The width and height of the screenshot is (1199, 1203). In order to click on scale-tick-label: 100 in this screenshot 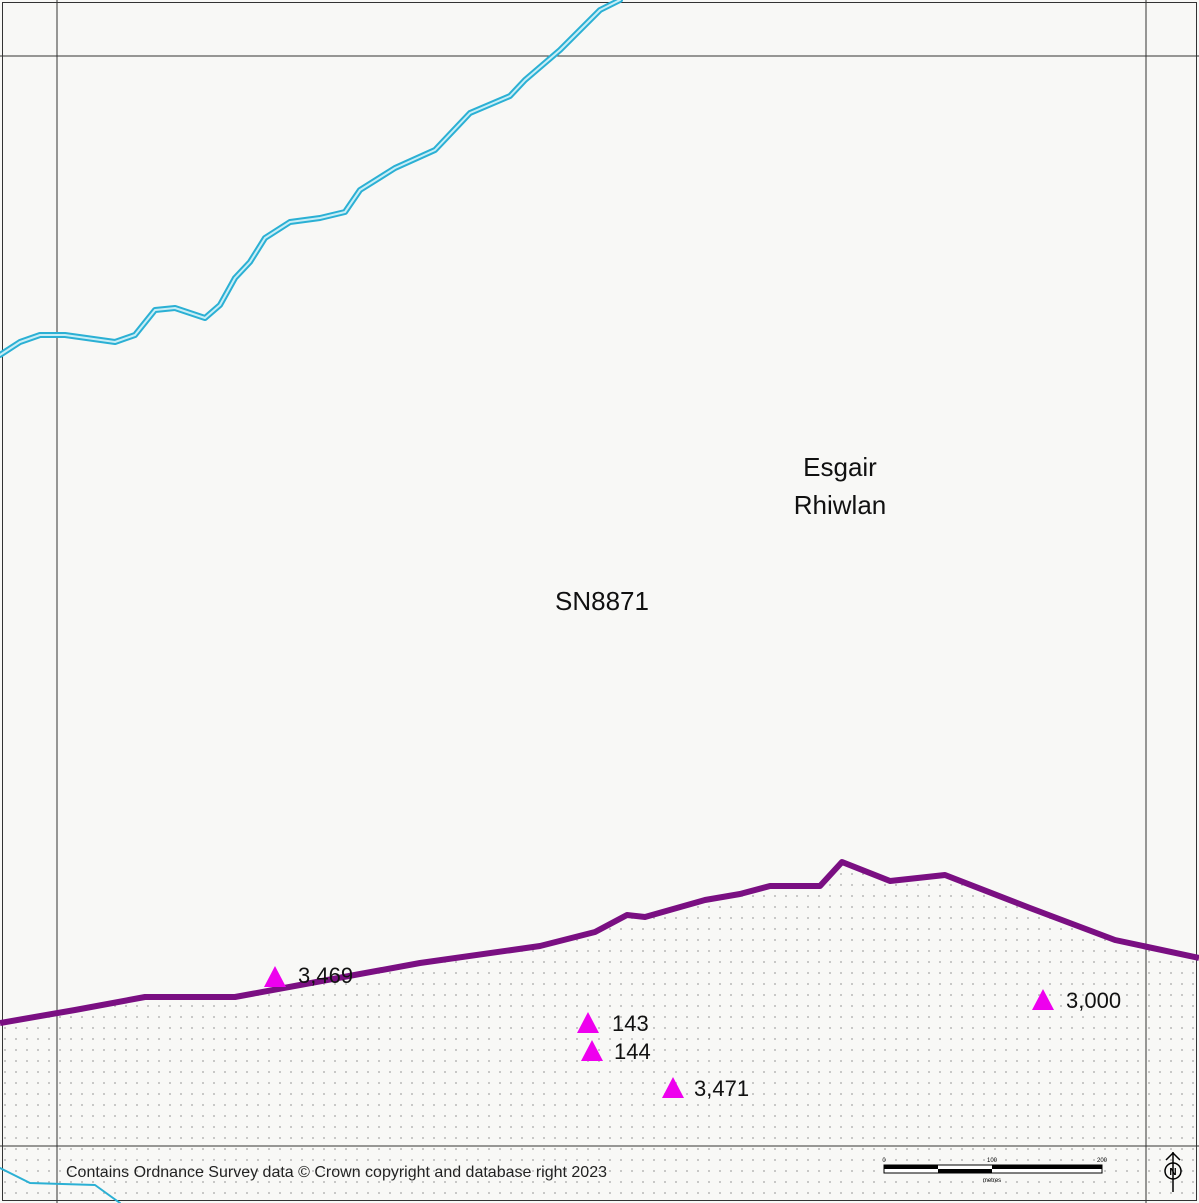, I will do `click(992, 1161)`.